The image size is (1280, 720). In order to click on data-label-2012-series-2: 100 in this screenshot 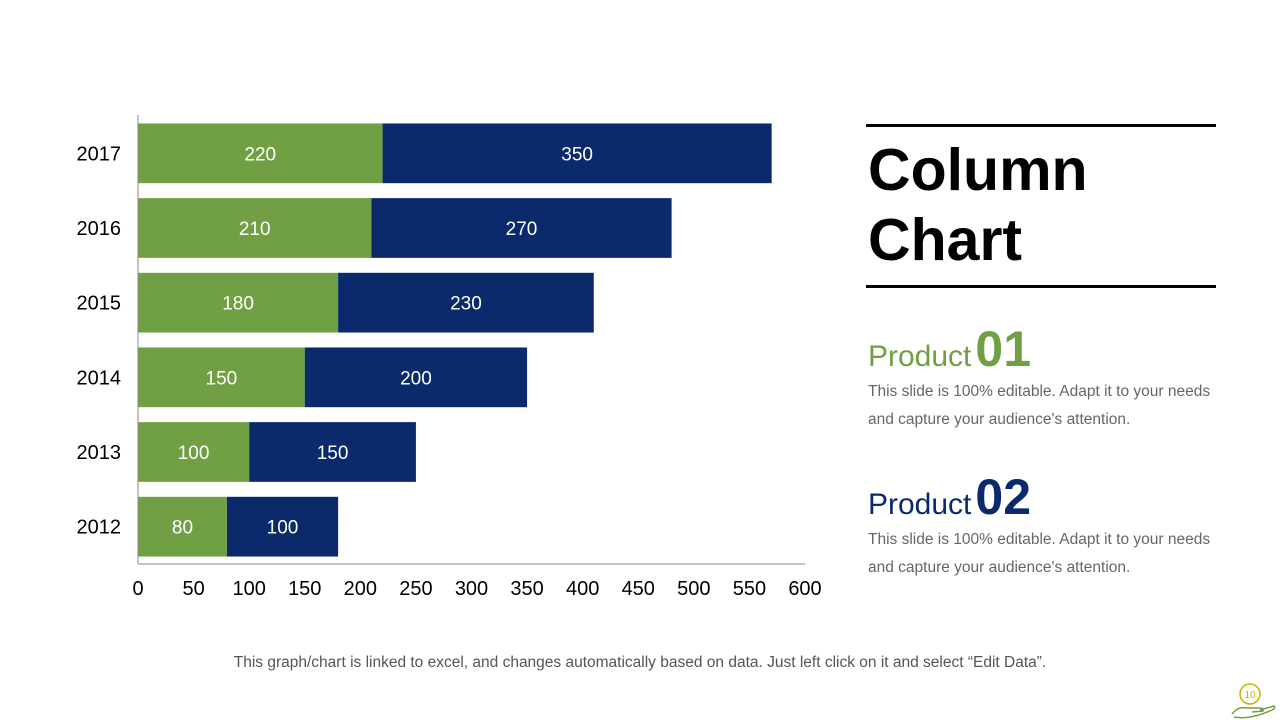, I will do `click(283, 528)`.